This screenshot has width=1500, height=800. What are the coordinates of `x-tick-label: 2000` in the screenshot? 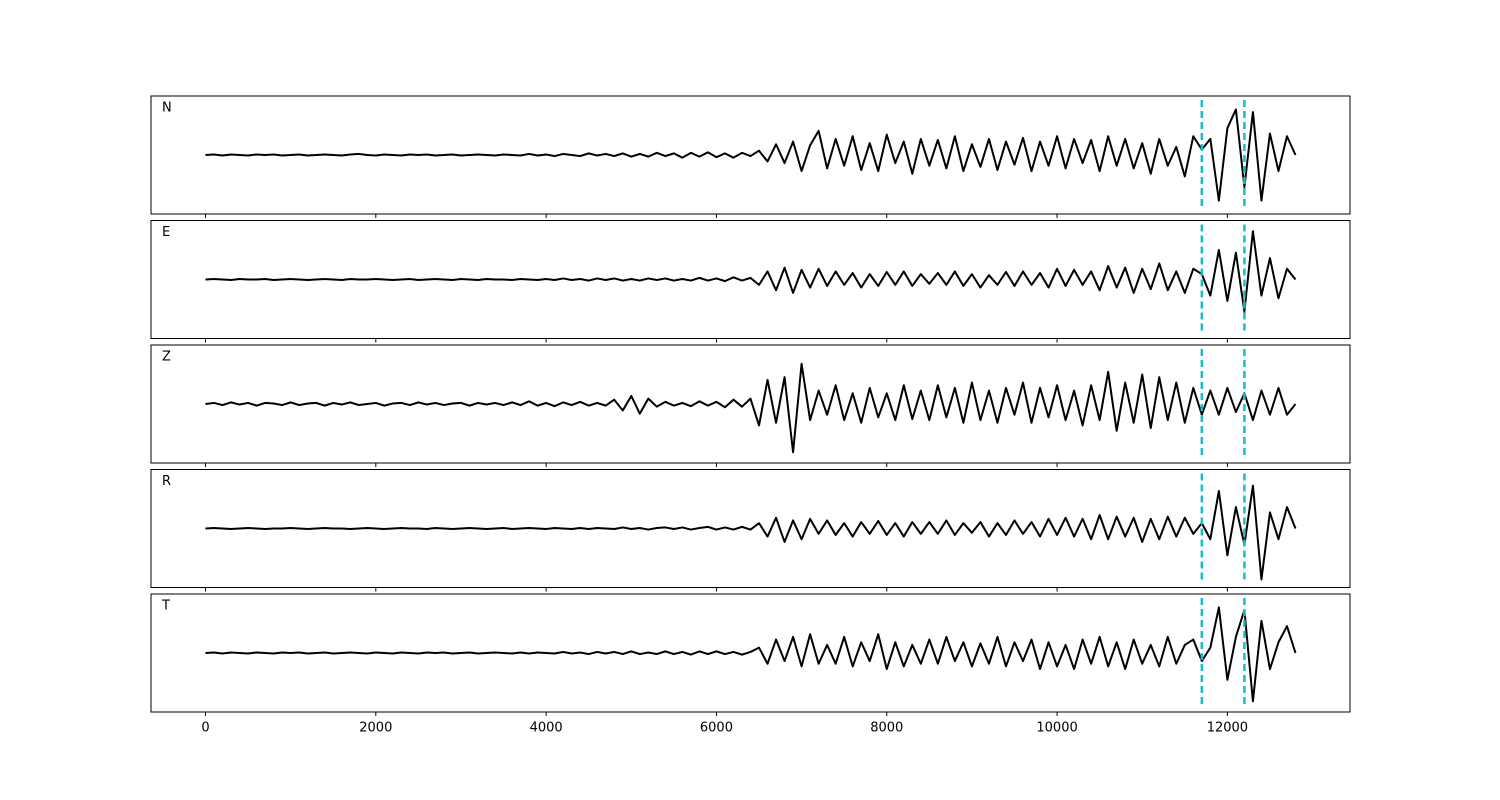 It's located at (375, 728).